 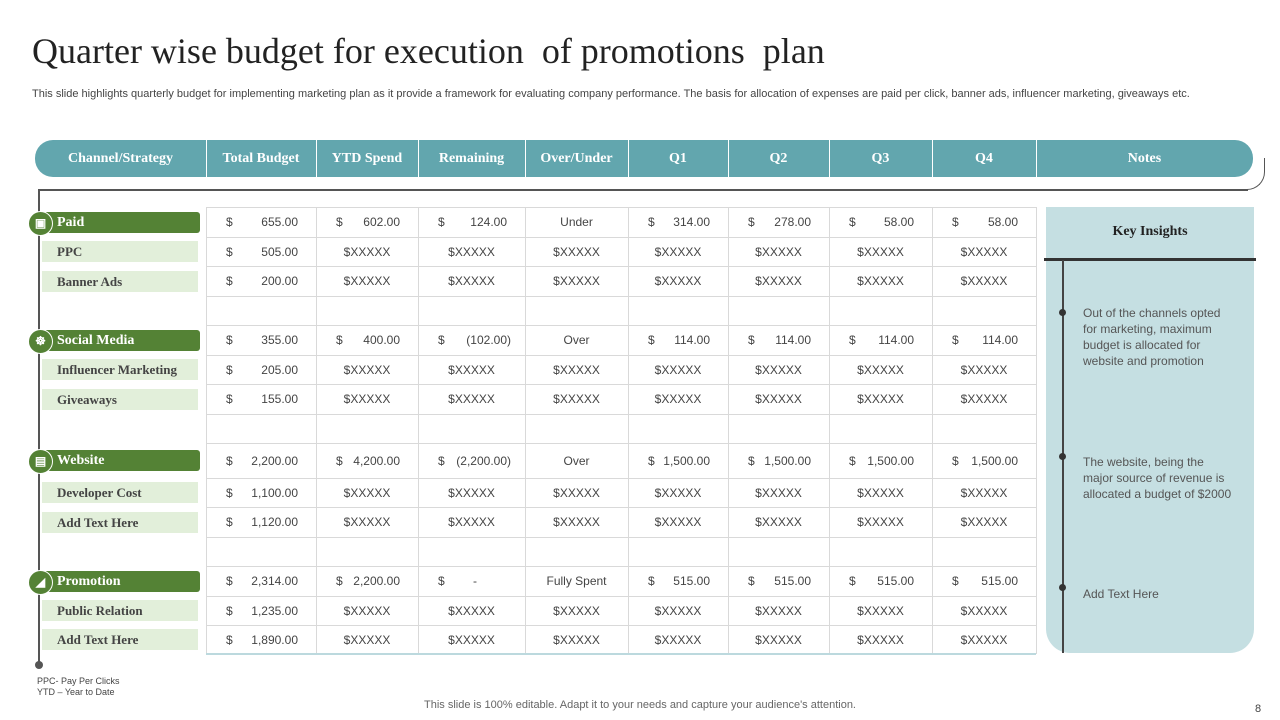 I want to click on category-paid: ▣ Paid, so click(x=114, y=223).